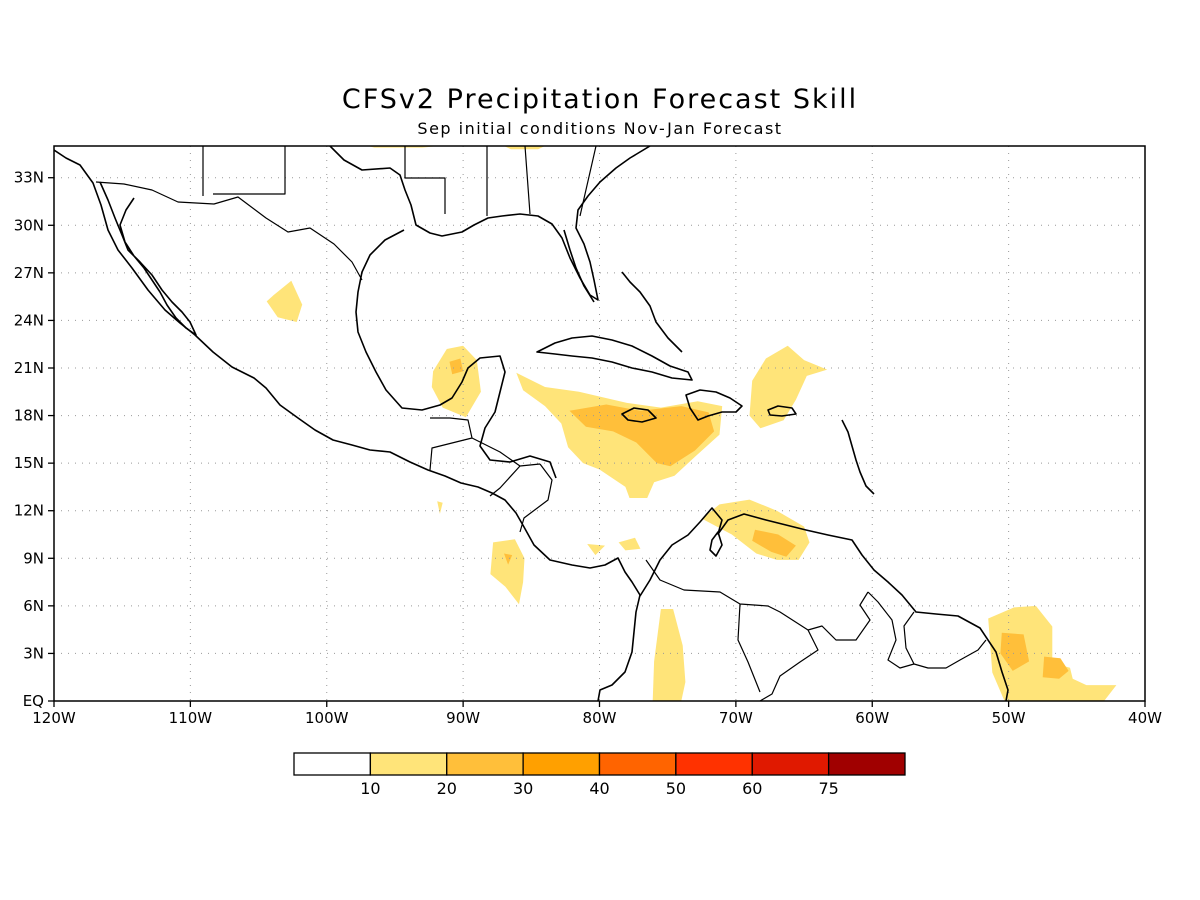 The image size is (1200, 900). Describe the element at coordinates (29, 178) in the screenshot. I see `lat-tick-label: 33N` at that location.